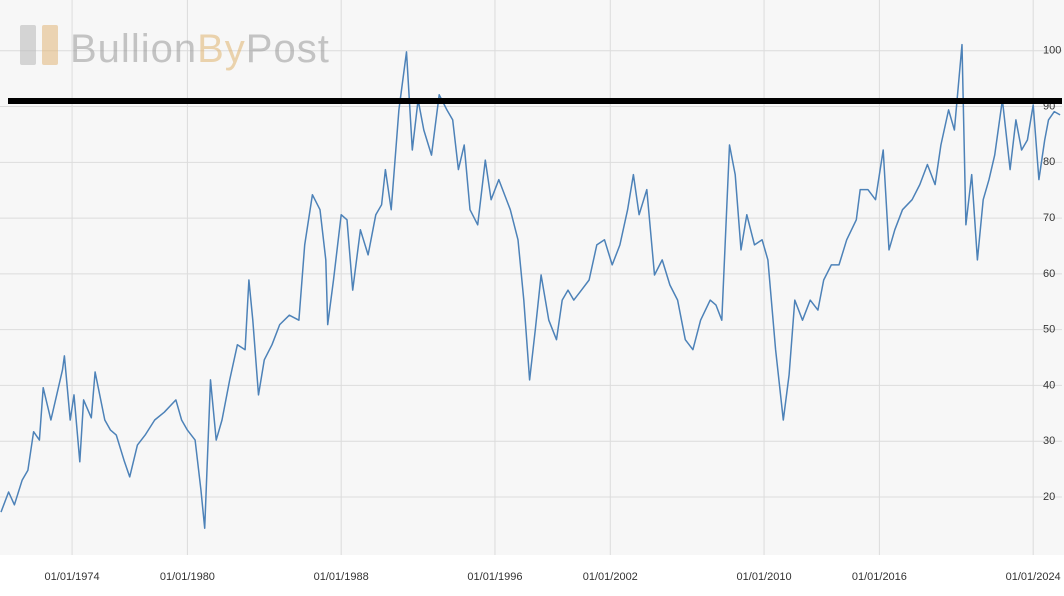 This screenshot has width=1064, height=596. What do you see at coordinates (1049, 162) in the screenshot?
I see `y-tick-label: 80` at bounding box center [1049, 162].